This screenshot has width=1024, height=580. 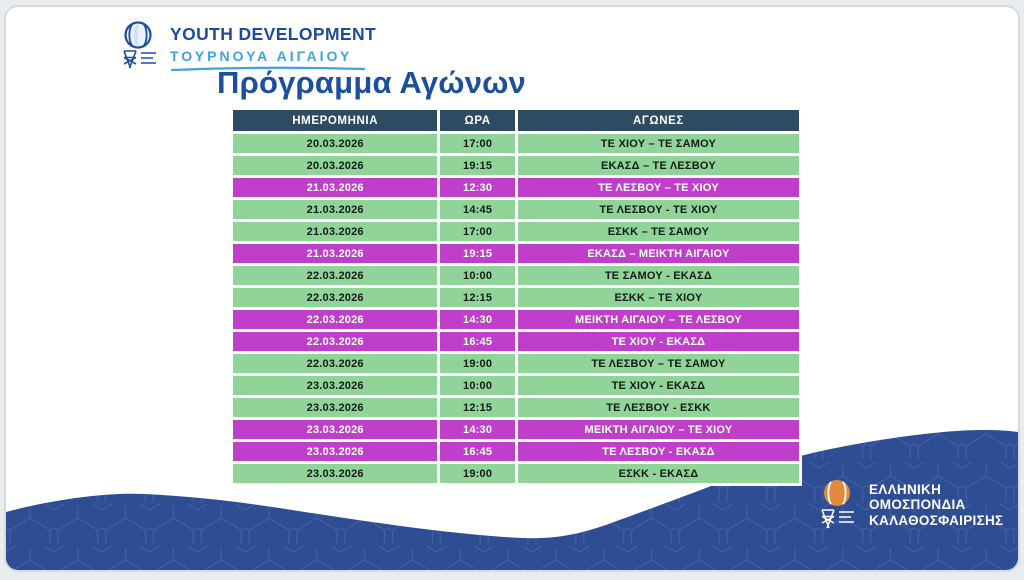 I want to click on match-teams: ΜΕΙΚΤΗ ΑΙΓΑΙΟΥ – ΤΕ ΧΙΟΥ, so click(x=658, y=429).